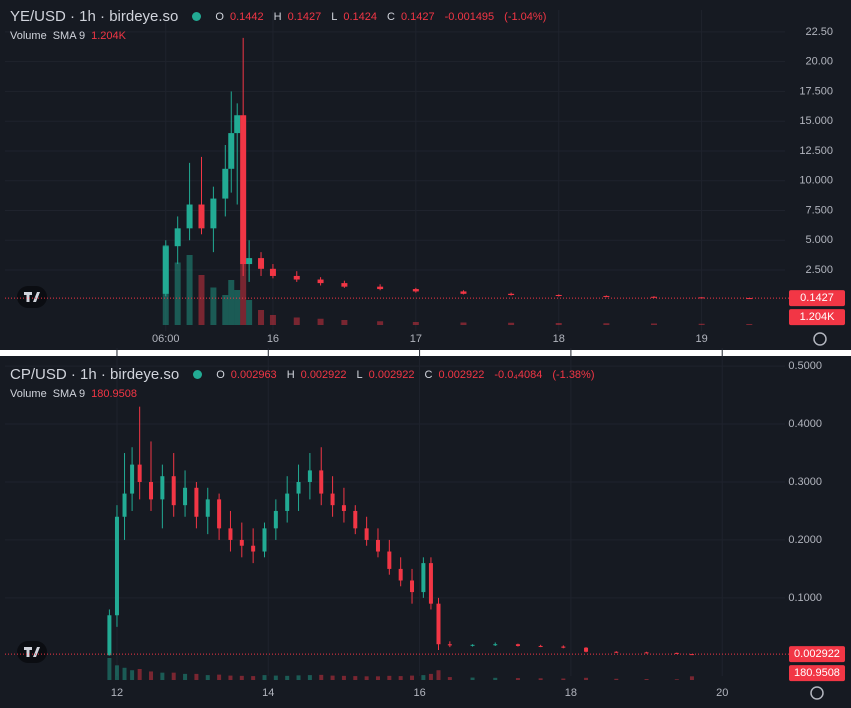 The image size is (851, 708). I want to click on change: -0.001495, so click(469, 16).